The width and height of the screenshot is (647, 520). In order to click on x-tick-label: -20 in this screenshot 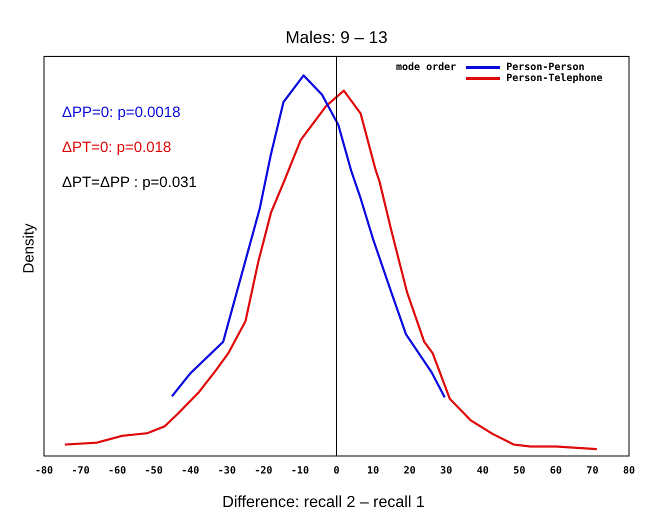, I will do `click(263, 471)`.